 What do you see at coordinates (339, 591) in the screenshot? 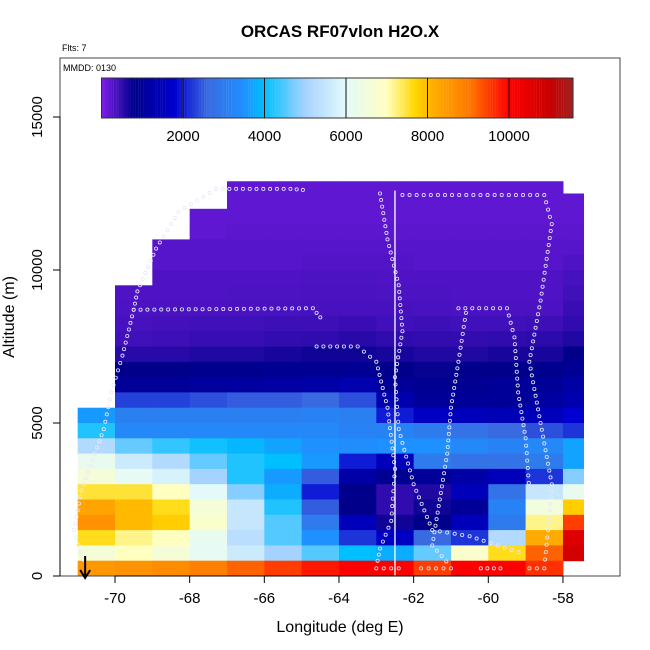
I see `x-axis: -70 -68 -66 -64 -62 -60 -58` at bounding box center [339, 591].